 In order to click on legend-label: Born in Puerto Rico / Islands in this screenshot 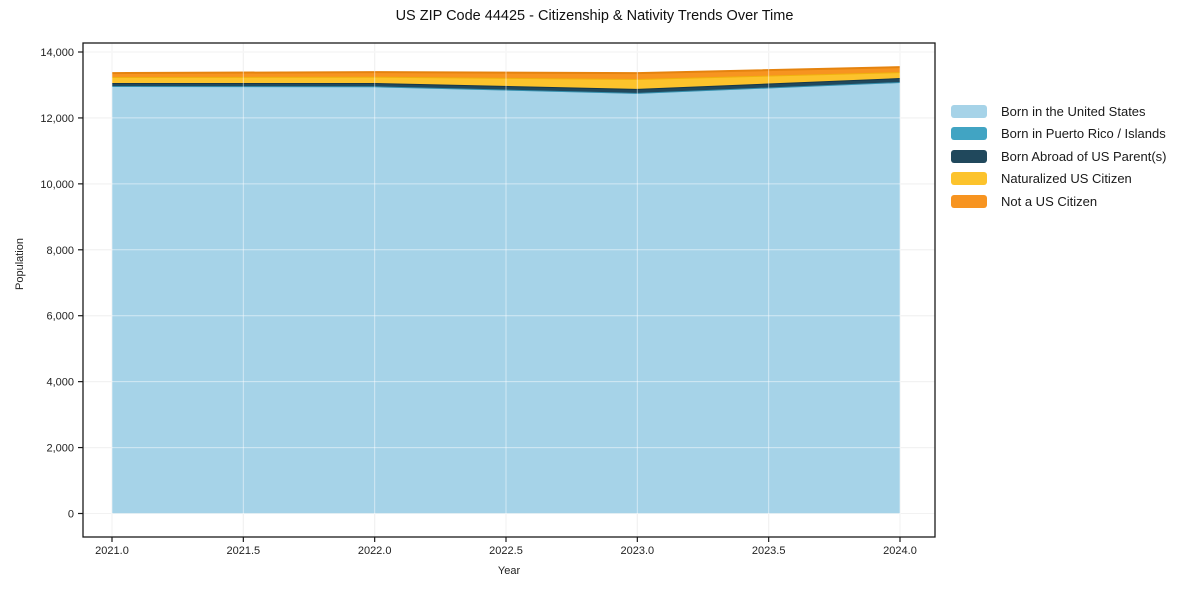, I will do `click(1083, 134)`.